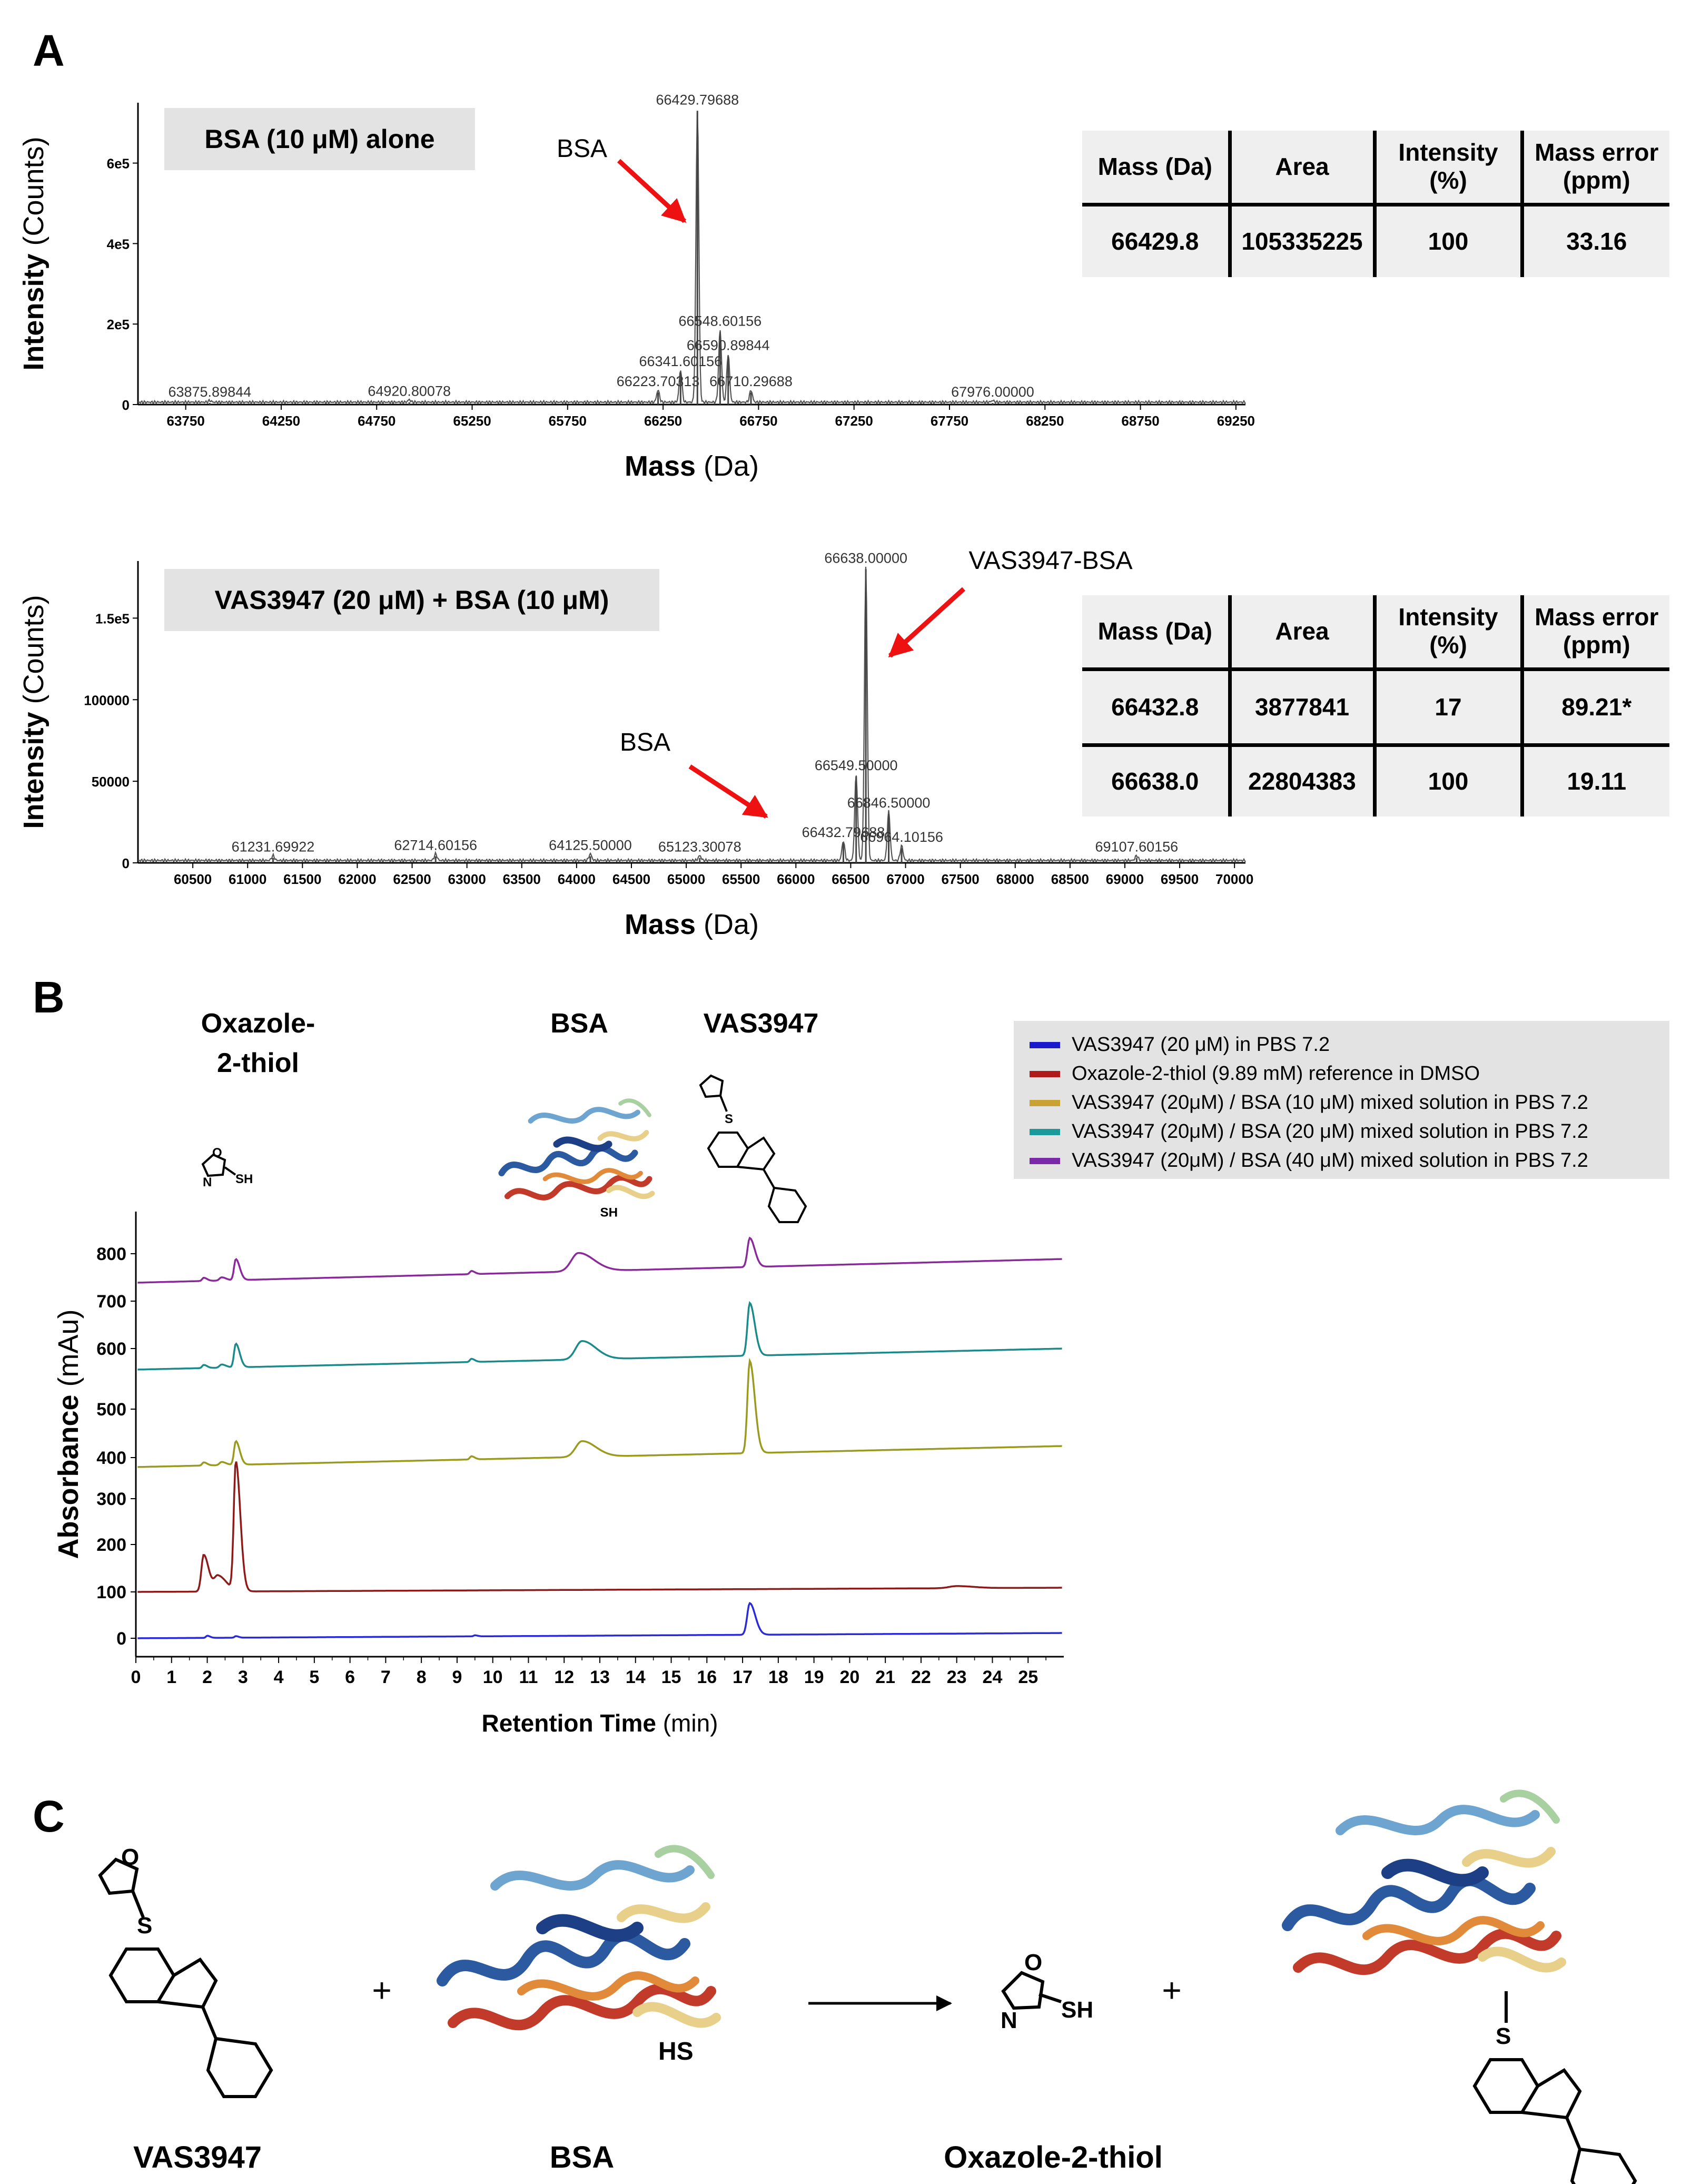 The width and height of the screenshot is (1701, 2184). What do you see at coordinates (209, 392) in the screenshot?
I see `peak-label: 63875.89844` at bounding box center [209, 392].